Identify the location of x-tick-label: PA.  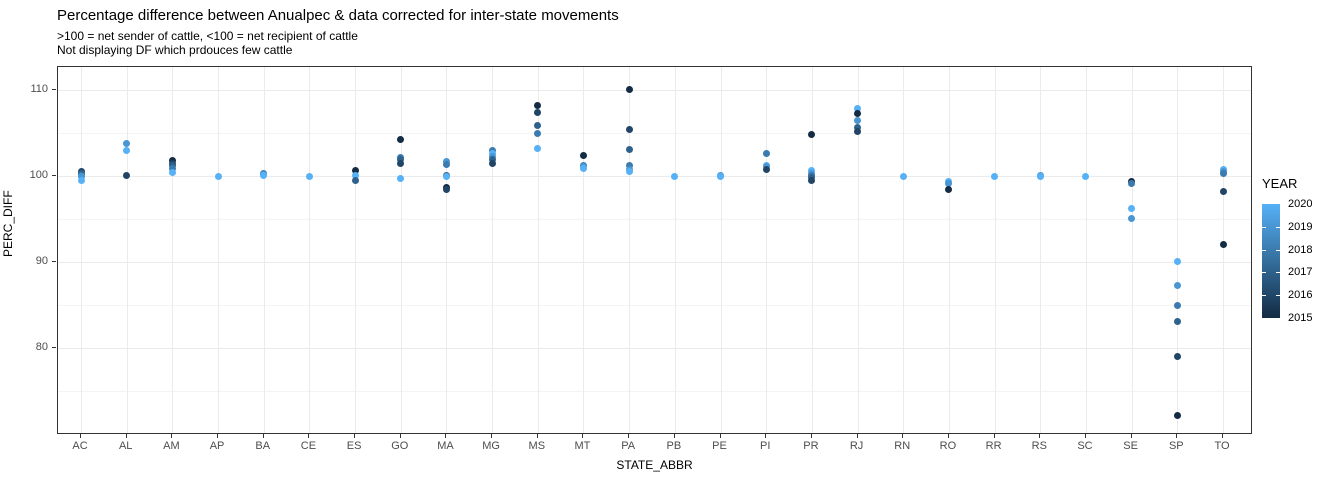
(628, 446).